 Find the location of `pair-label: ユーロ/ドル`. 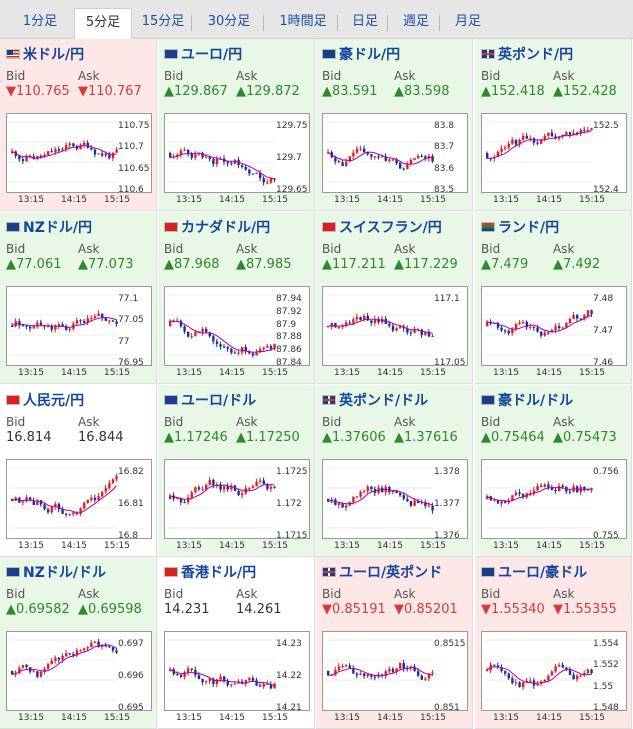

pair-label: ユーロ/ドル is located at coordinates (219, 401).